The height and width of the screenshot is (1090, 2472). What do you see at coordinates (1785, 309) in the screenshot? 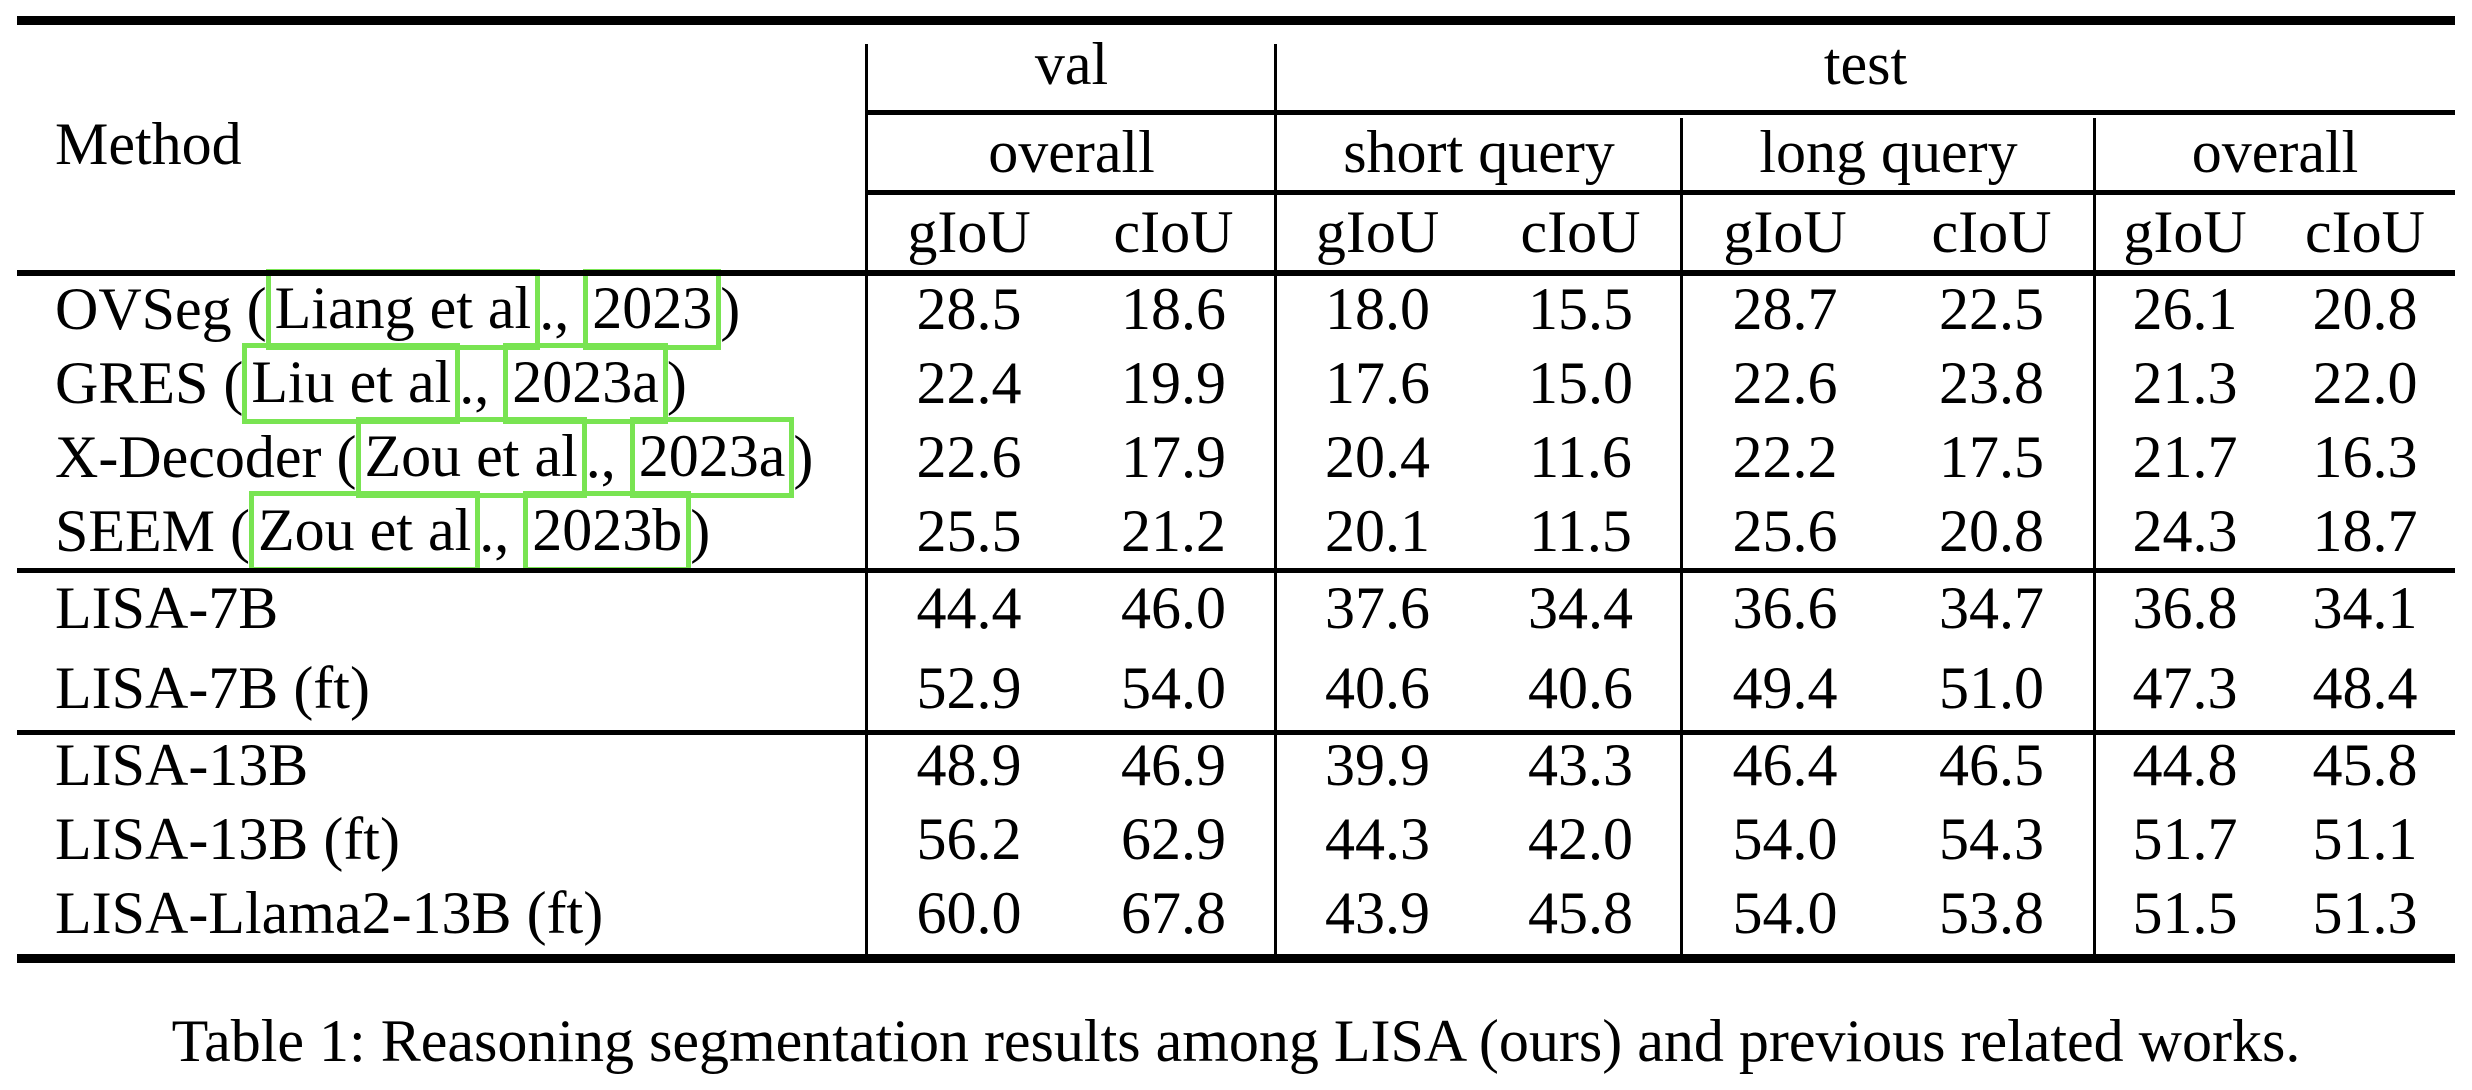
I see `value-cell: 28.7` at bounding box center [1785, 309].